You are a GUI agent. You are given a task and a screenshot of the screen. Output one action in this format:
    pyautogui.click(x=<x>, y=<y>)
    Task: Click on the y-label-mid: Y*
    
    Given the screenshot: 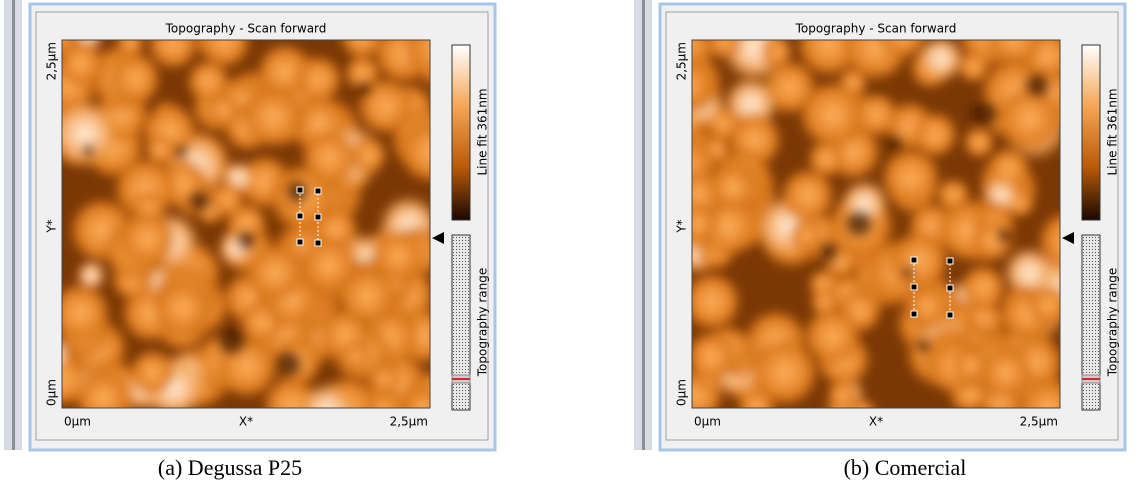 What is the action you would take?
    pyautogui.click(x=682, y=226)
    